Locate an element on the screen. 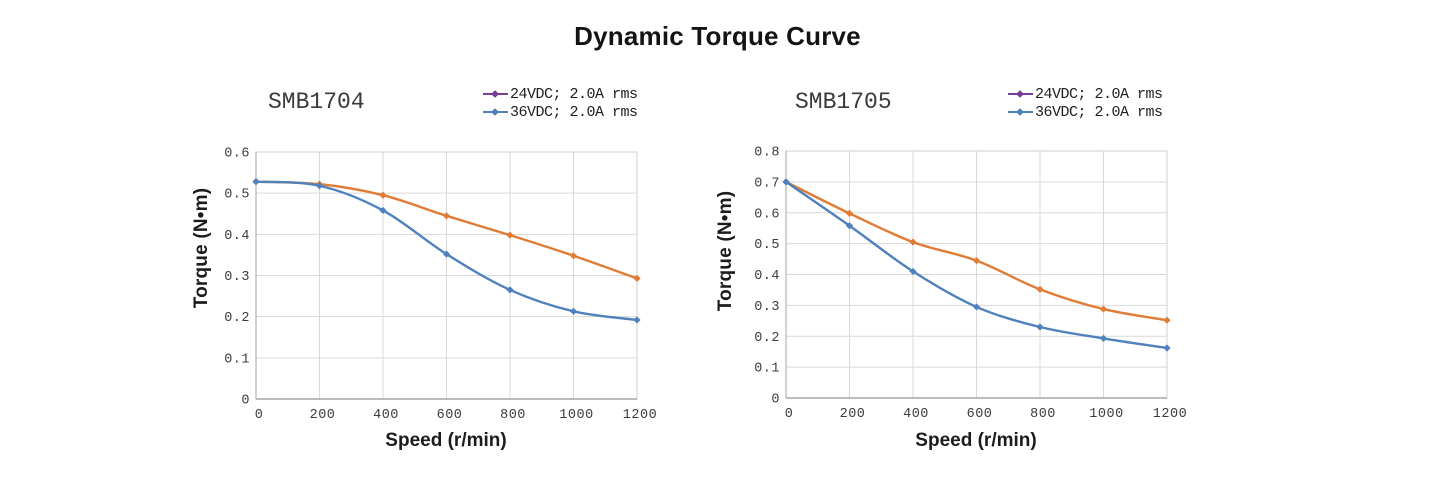 This screenshot has width=1435, height=480. page-title: Dynamic Torque Curve is located at coordinates (717, 36).